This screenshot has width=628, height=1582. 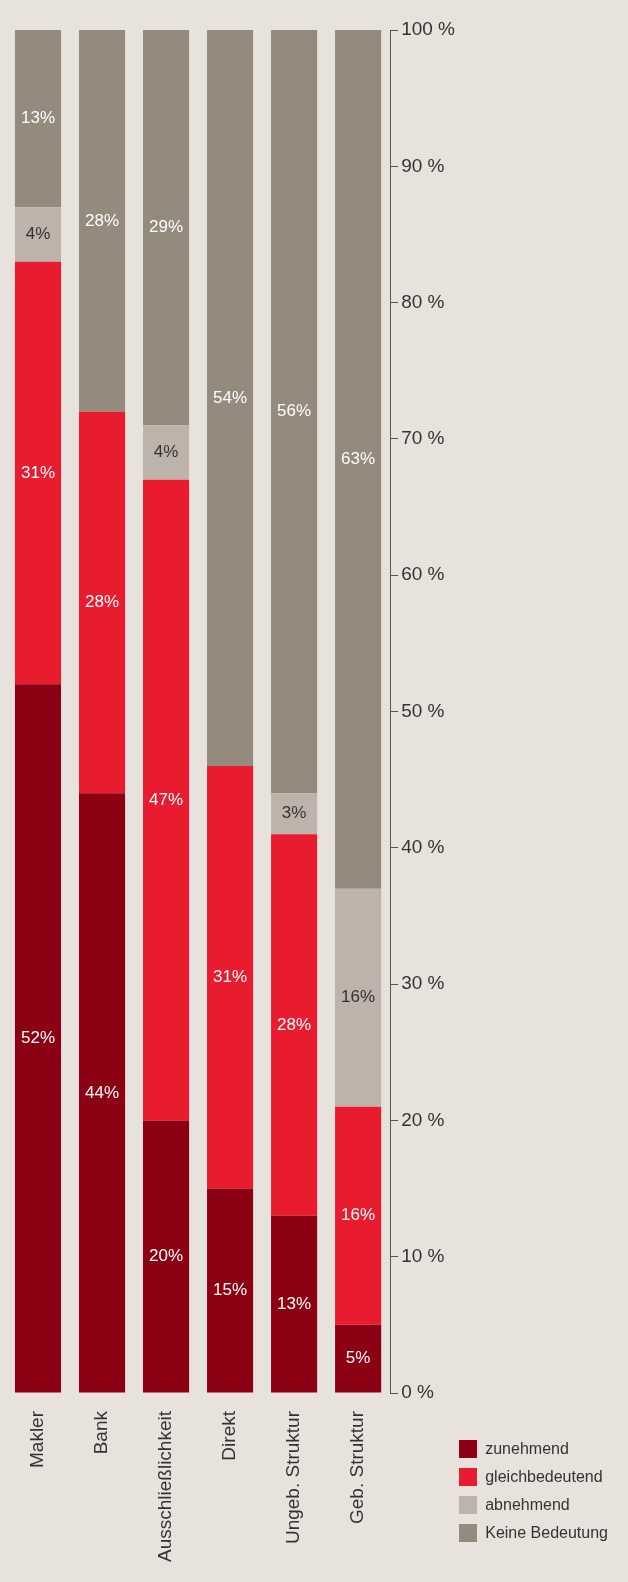 I want to click on data-label: 15%, so click(x=230, y=1290).